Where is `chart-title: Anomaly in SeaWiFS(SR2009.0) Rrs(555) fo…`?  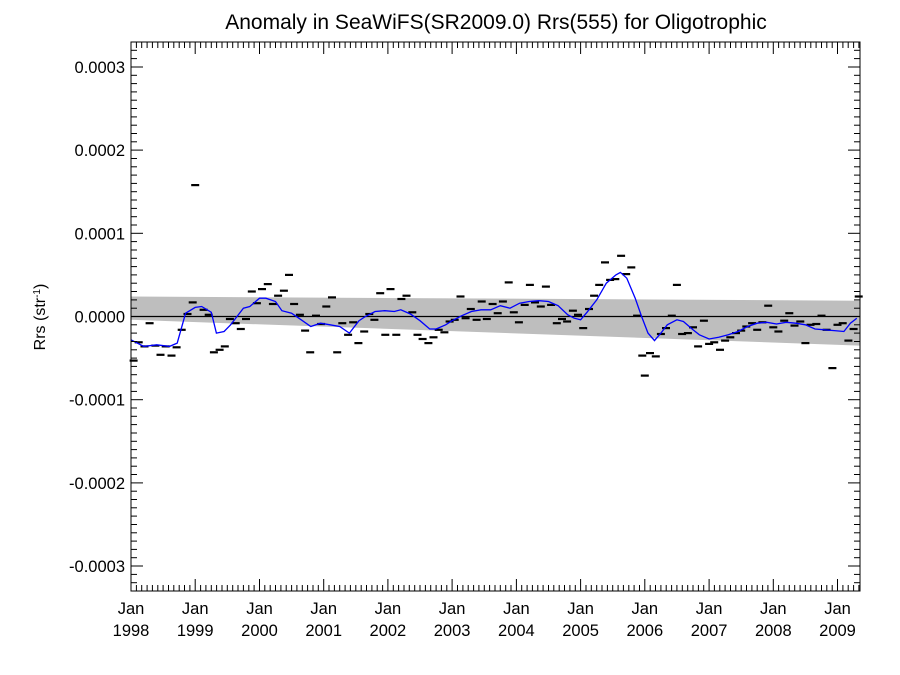 chart-title: Anomaly in SeaWiFS(SR2009.0) Rrs(555) fo… is located at coordinates (496, 22).